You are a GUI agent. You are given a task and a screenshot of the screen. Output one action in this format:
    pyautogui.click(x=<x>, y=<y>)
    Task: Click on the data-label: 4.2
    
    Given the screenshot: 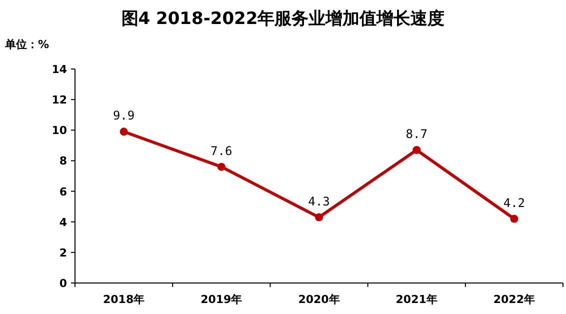 What is the action you would take?
    pyautogui.click(x=514, y=203)
    